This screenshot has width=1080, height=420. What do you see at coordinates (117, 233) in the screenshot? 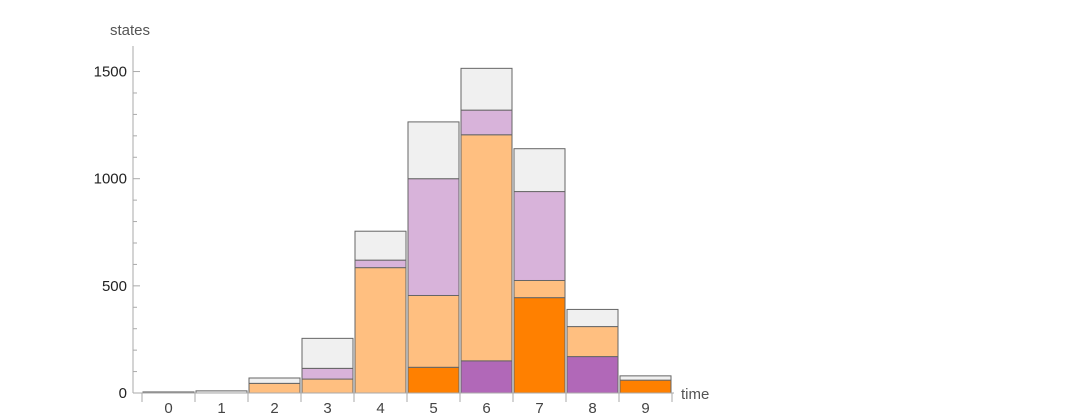
I see `y-ticks: 0 500 1000 1500` at bounding box center [117, 233].